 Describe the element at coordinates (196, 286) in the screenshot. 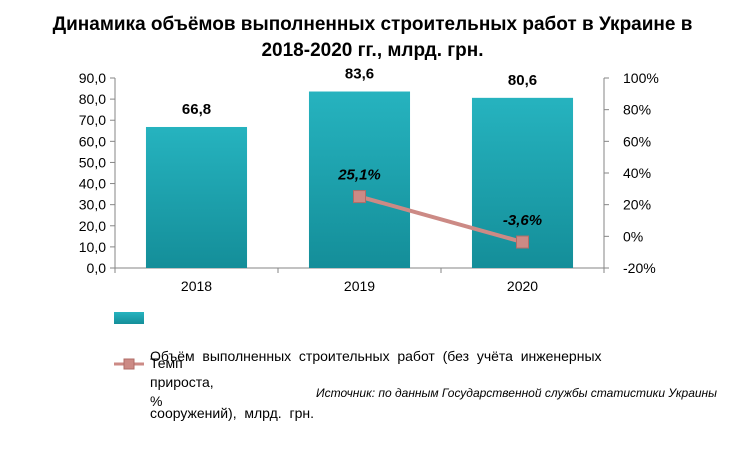

I see `x-tick-label: 2018` at that location.